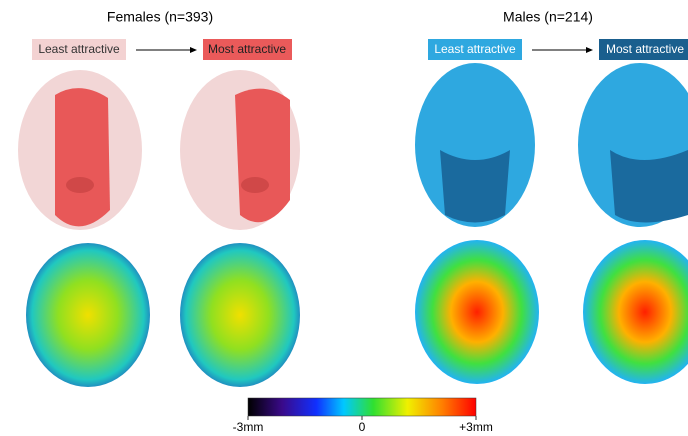 This screenshot has width=688, height=436. I want to click on colorbar, so click(362, 407).